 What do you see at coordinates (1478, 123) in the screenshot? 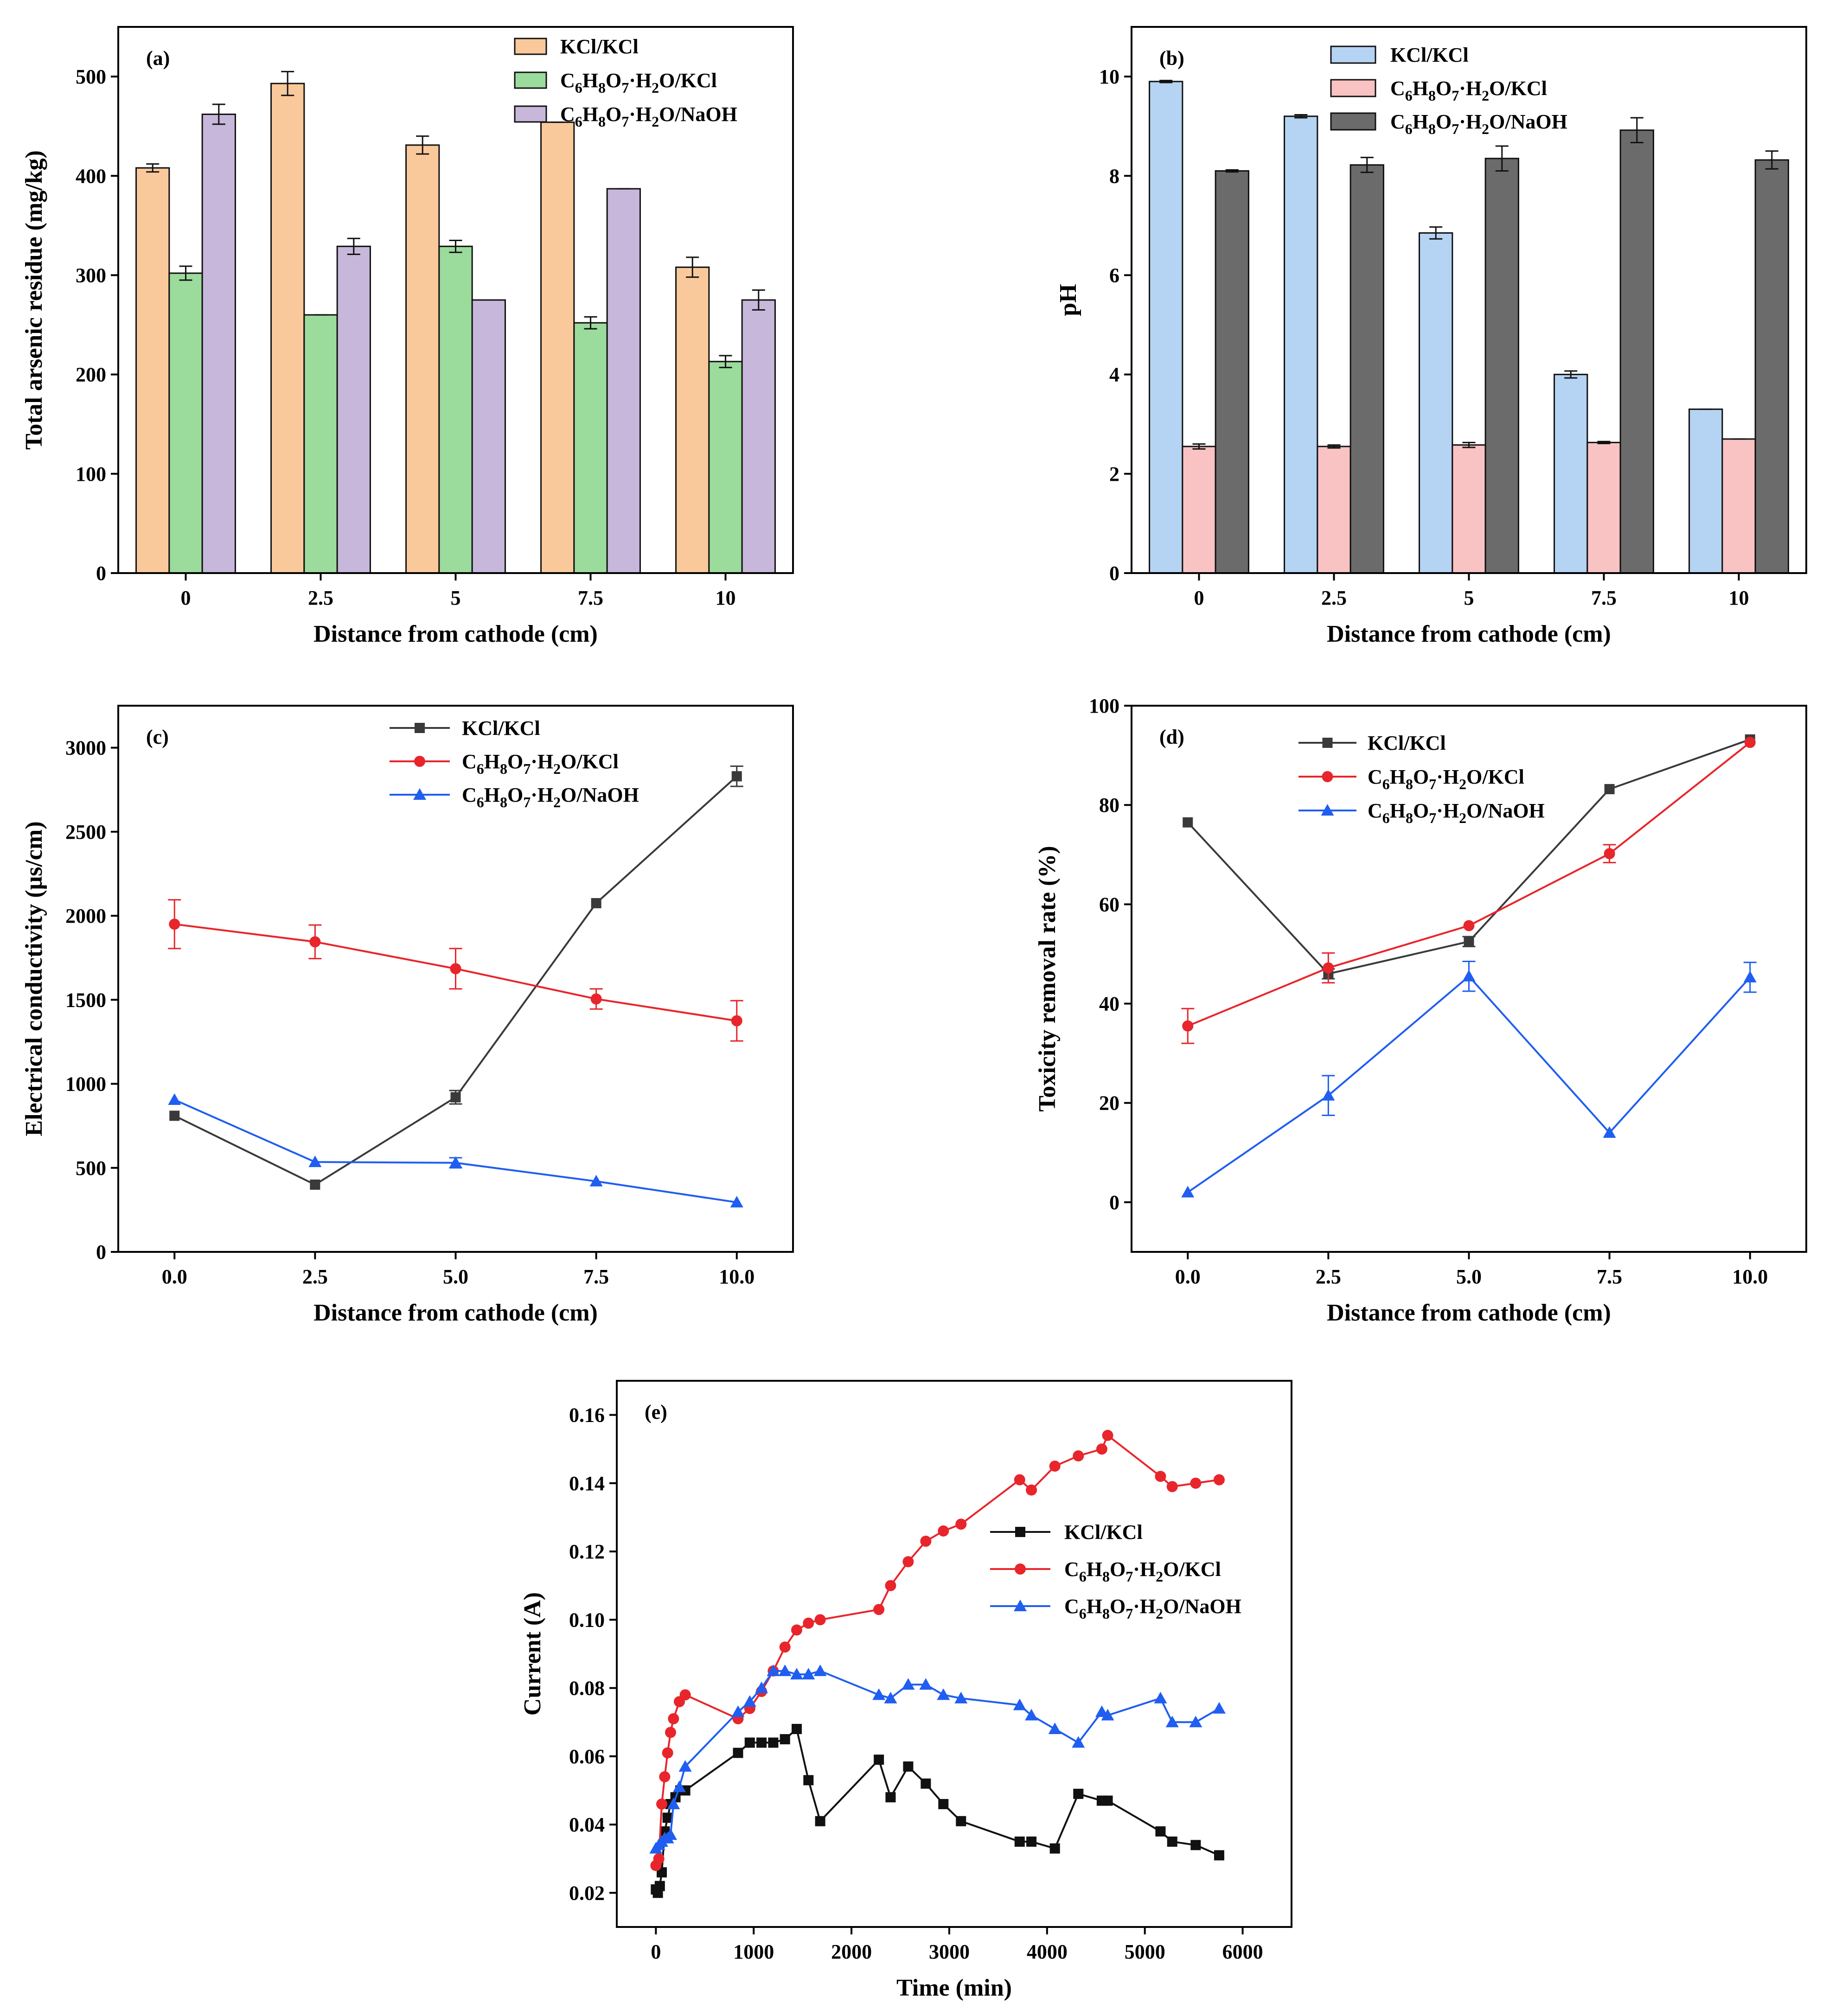
I see `legend-label-b-2: C6H8O7·H2O/NaOH` at bounding box center [1478, 123].